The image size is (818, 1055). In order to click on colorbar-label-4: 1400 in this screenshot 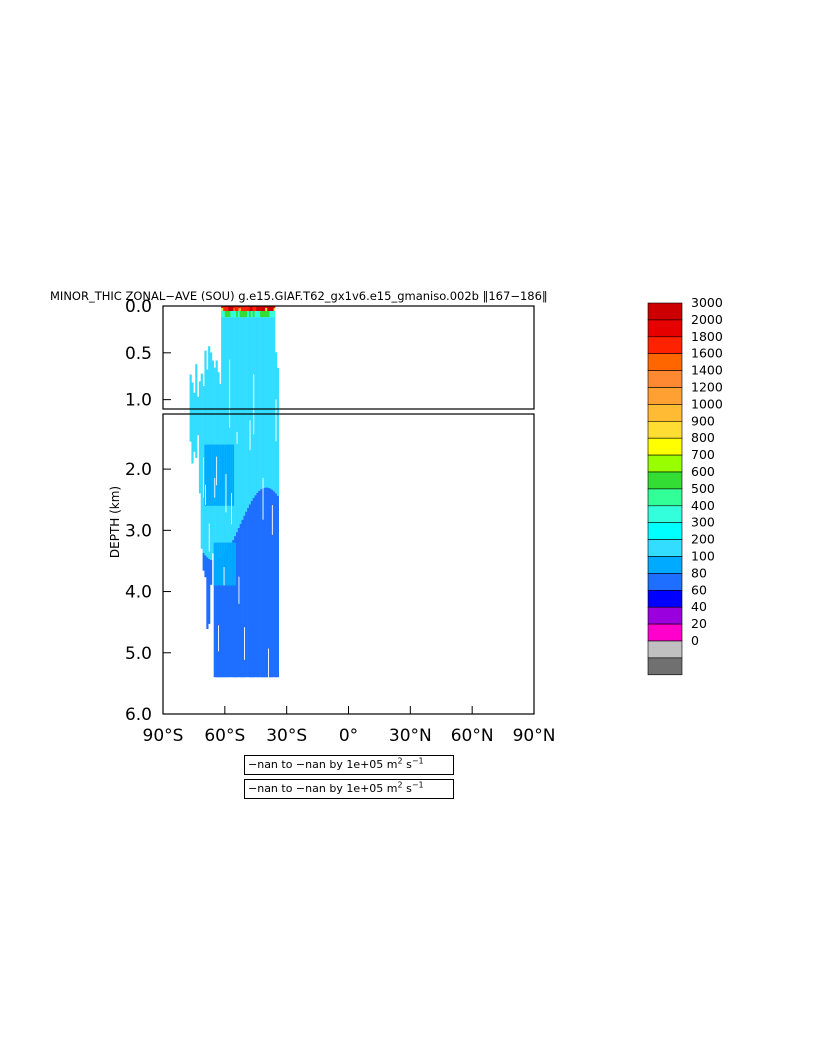, I will do `click(707, 370)`.